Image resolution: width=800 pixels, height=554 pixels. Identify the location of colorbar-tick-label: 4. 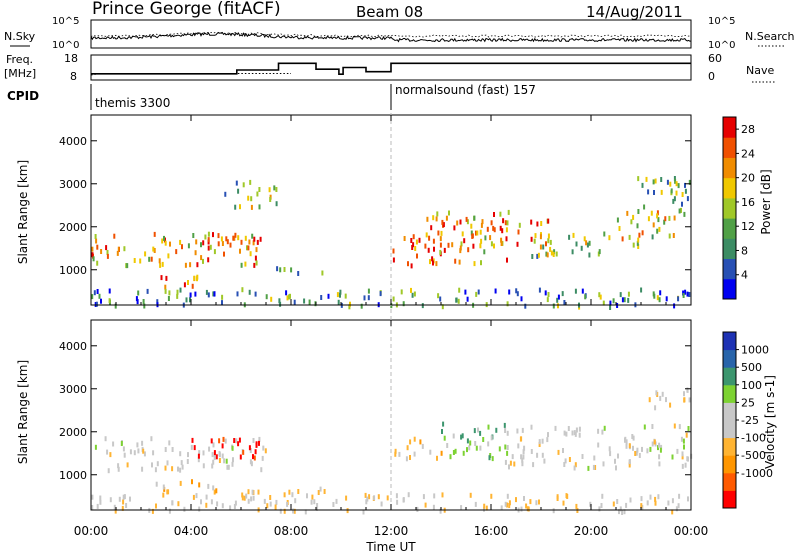
(744, 275).